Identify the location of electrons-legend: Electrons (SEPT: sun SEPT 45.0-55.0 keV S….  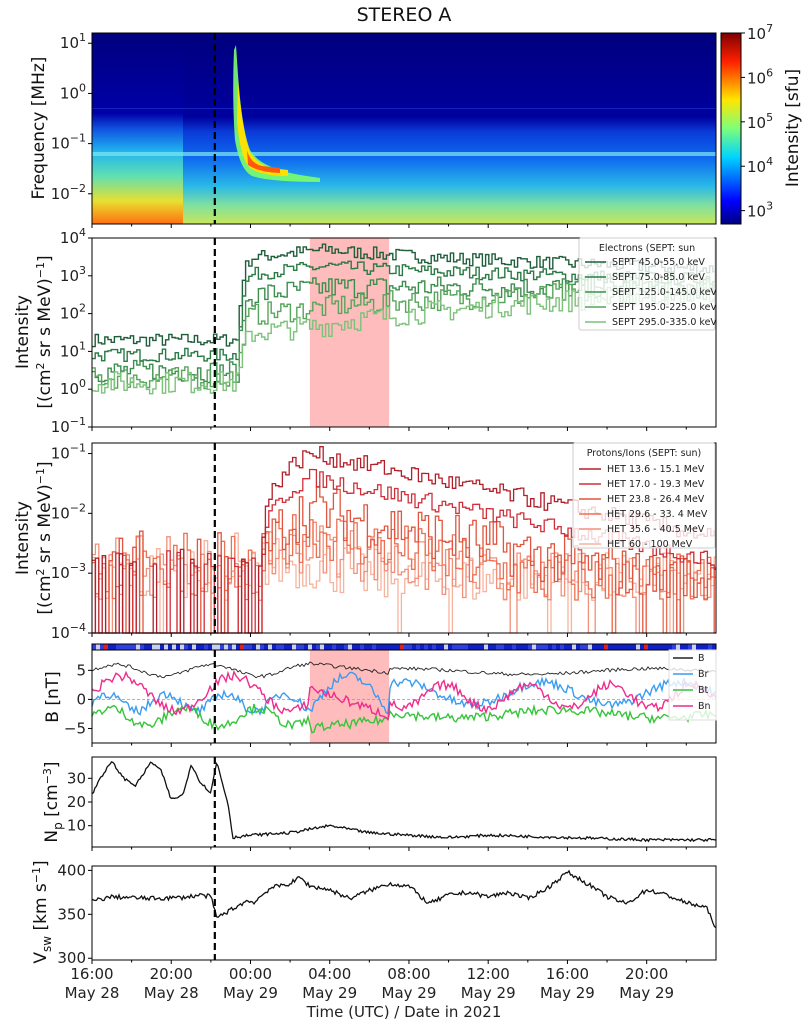
(647, 284).